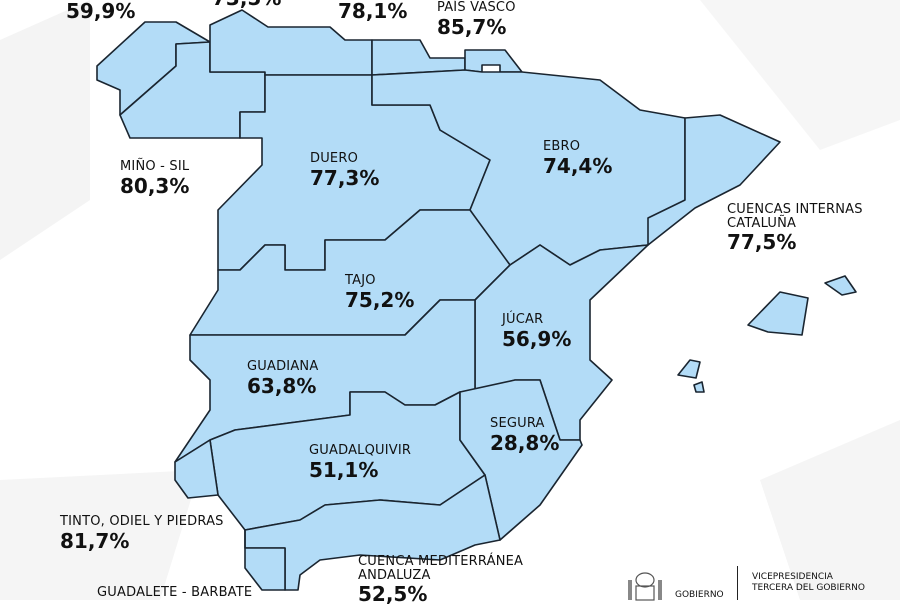  I want to click on region-guadalete-barbate, so click(265, 560).